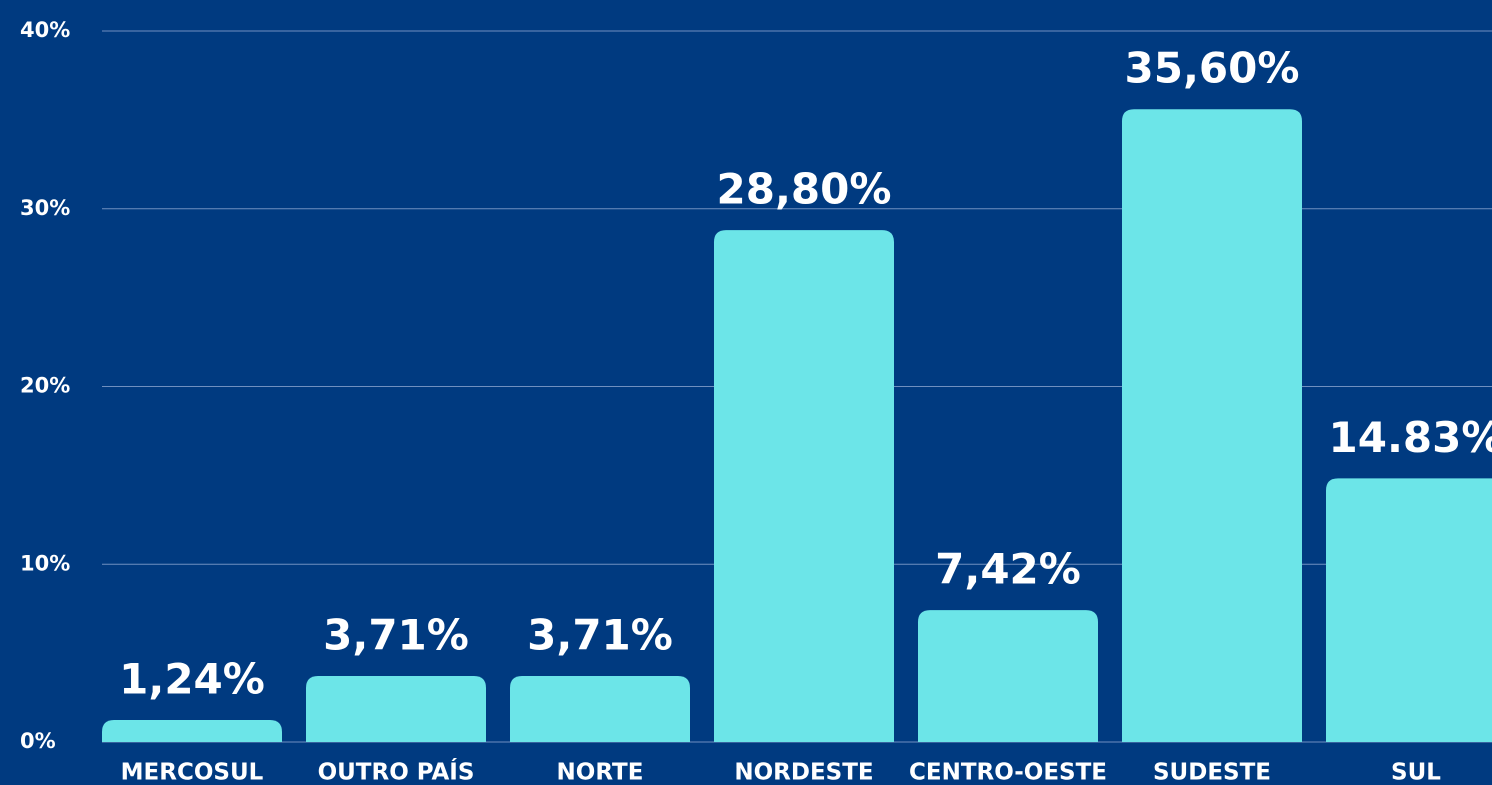 The image size is (1492, 785). Describe the element at coordinates (600, 772) in the screenshot. I see `x-tick-label: NORTE` at that location.